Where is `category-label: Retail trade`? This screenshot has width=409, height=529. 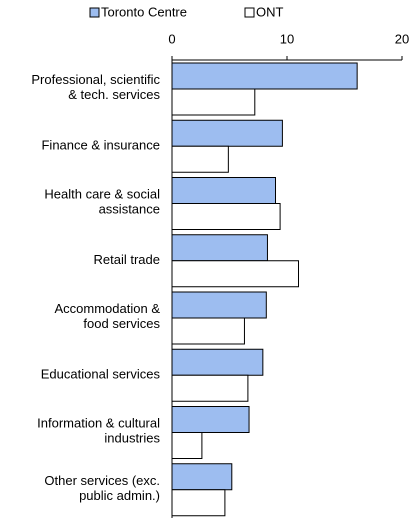
category-label: Retail trade is located at coordinates (127, 259).